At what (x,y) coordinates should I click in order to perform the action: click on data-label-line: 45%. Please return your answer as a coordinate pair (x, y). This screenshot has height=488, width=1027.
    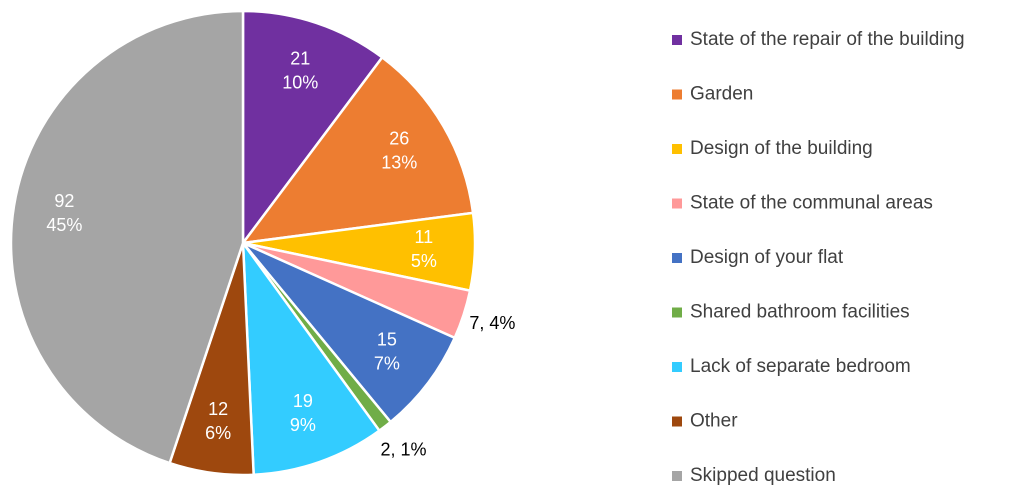
    Looking at the image, I should click on (64, 225).